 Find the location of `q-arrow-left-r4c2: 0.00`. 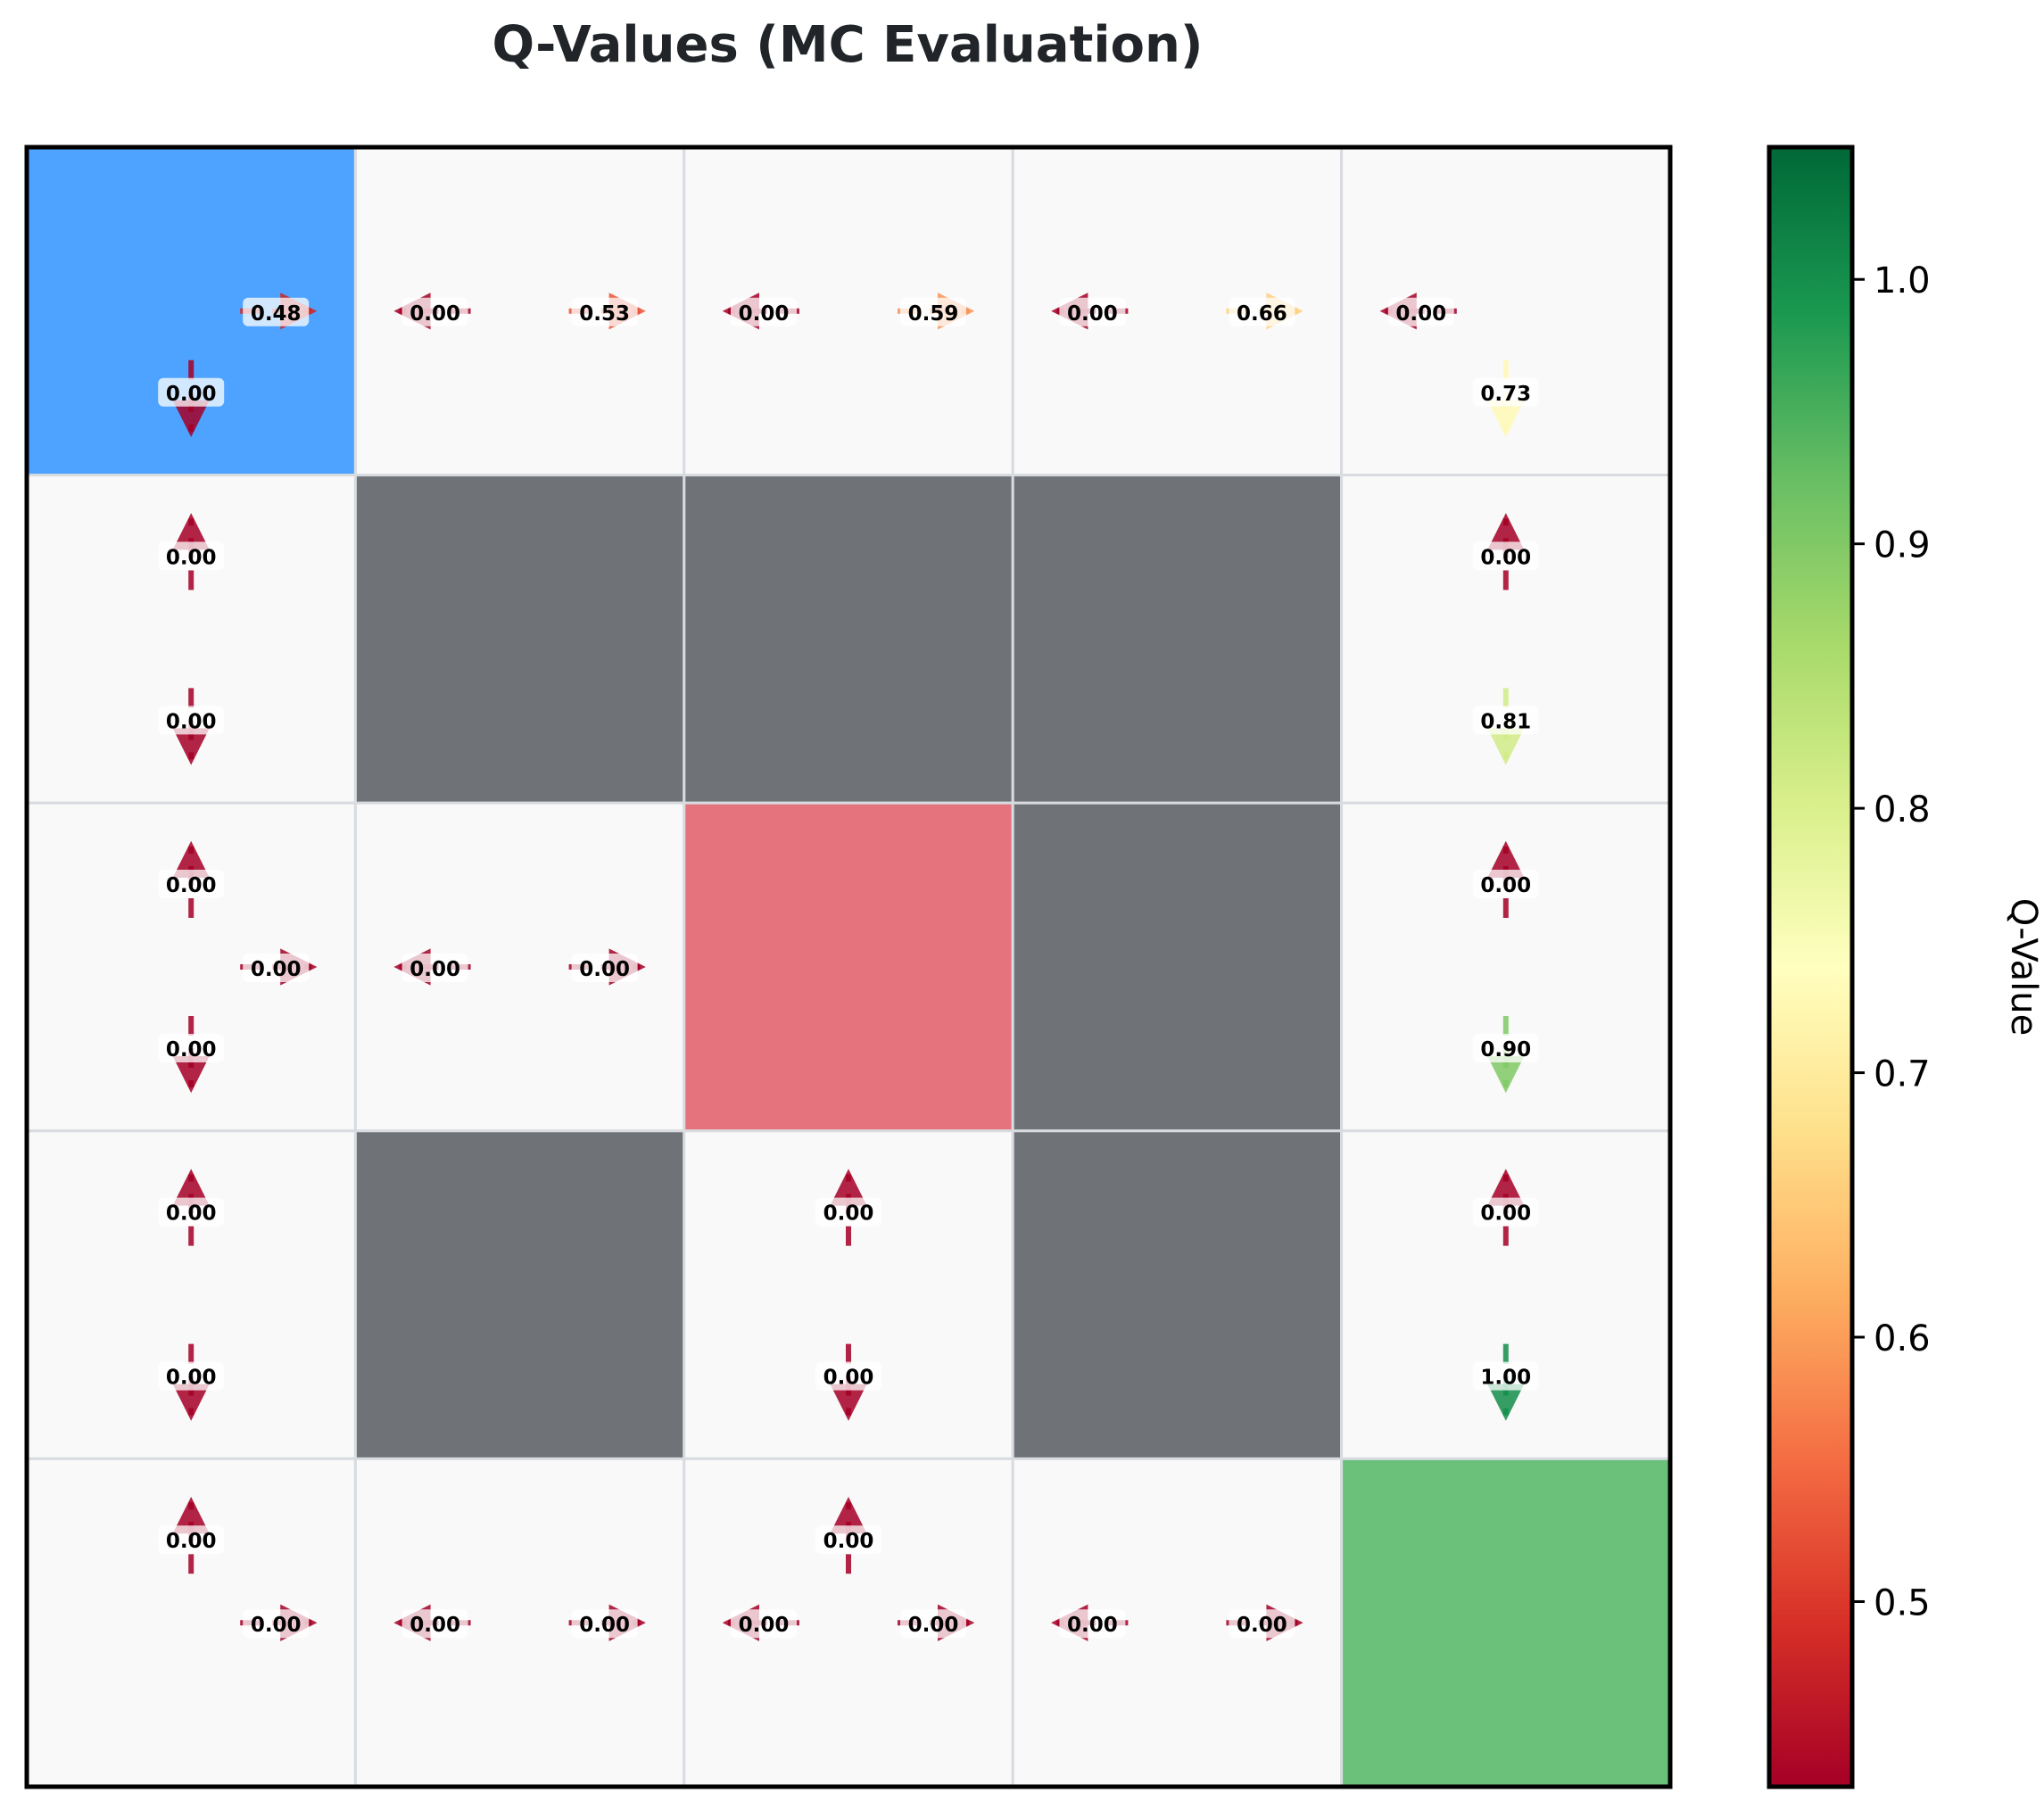

q-arrow-left-r4c2: 0.00 is located at coordinates (760, 1622).